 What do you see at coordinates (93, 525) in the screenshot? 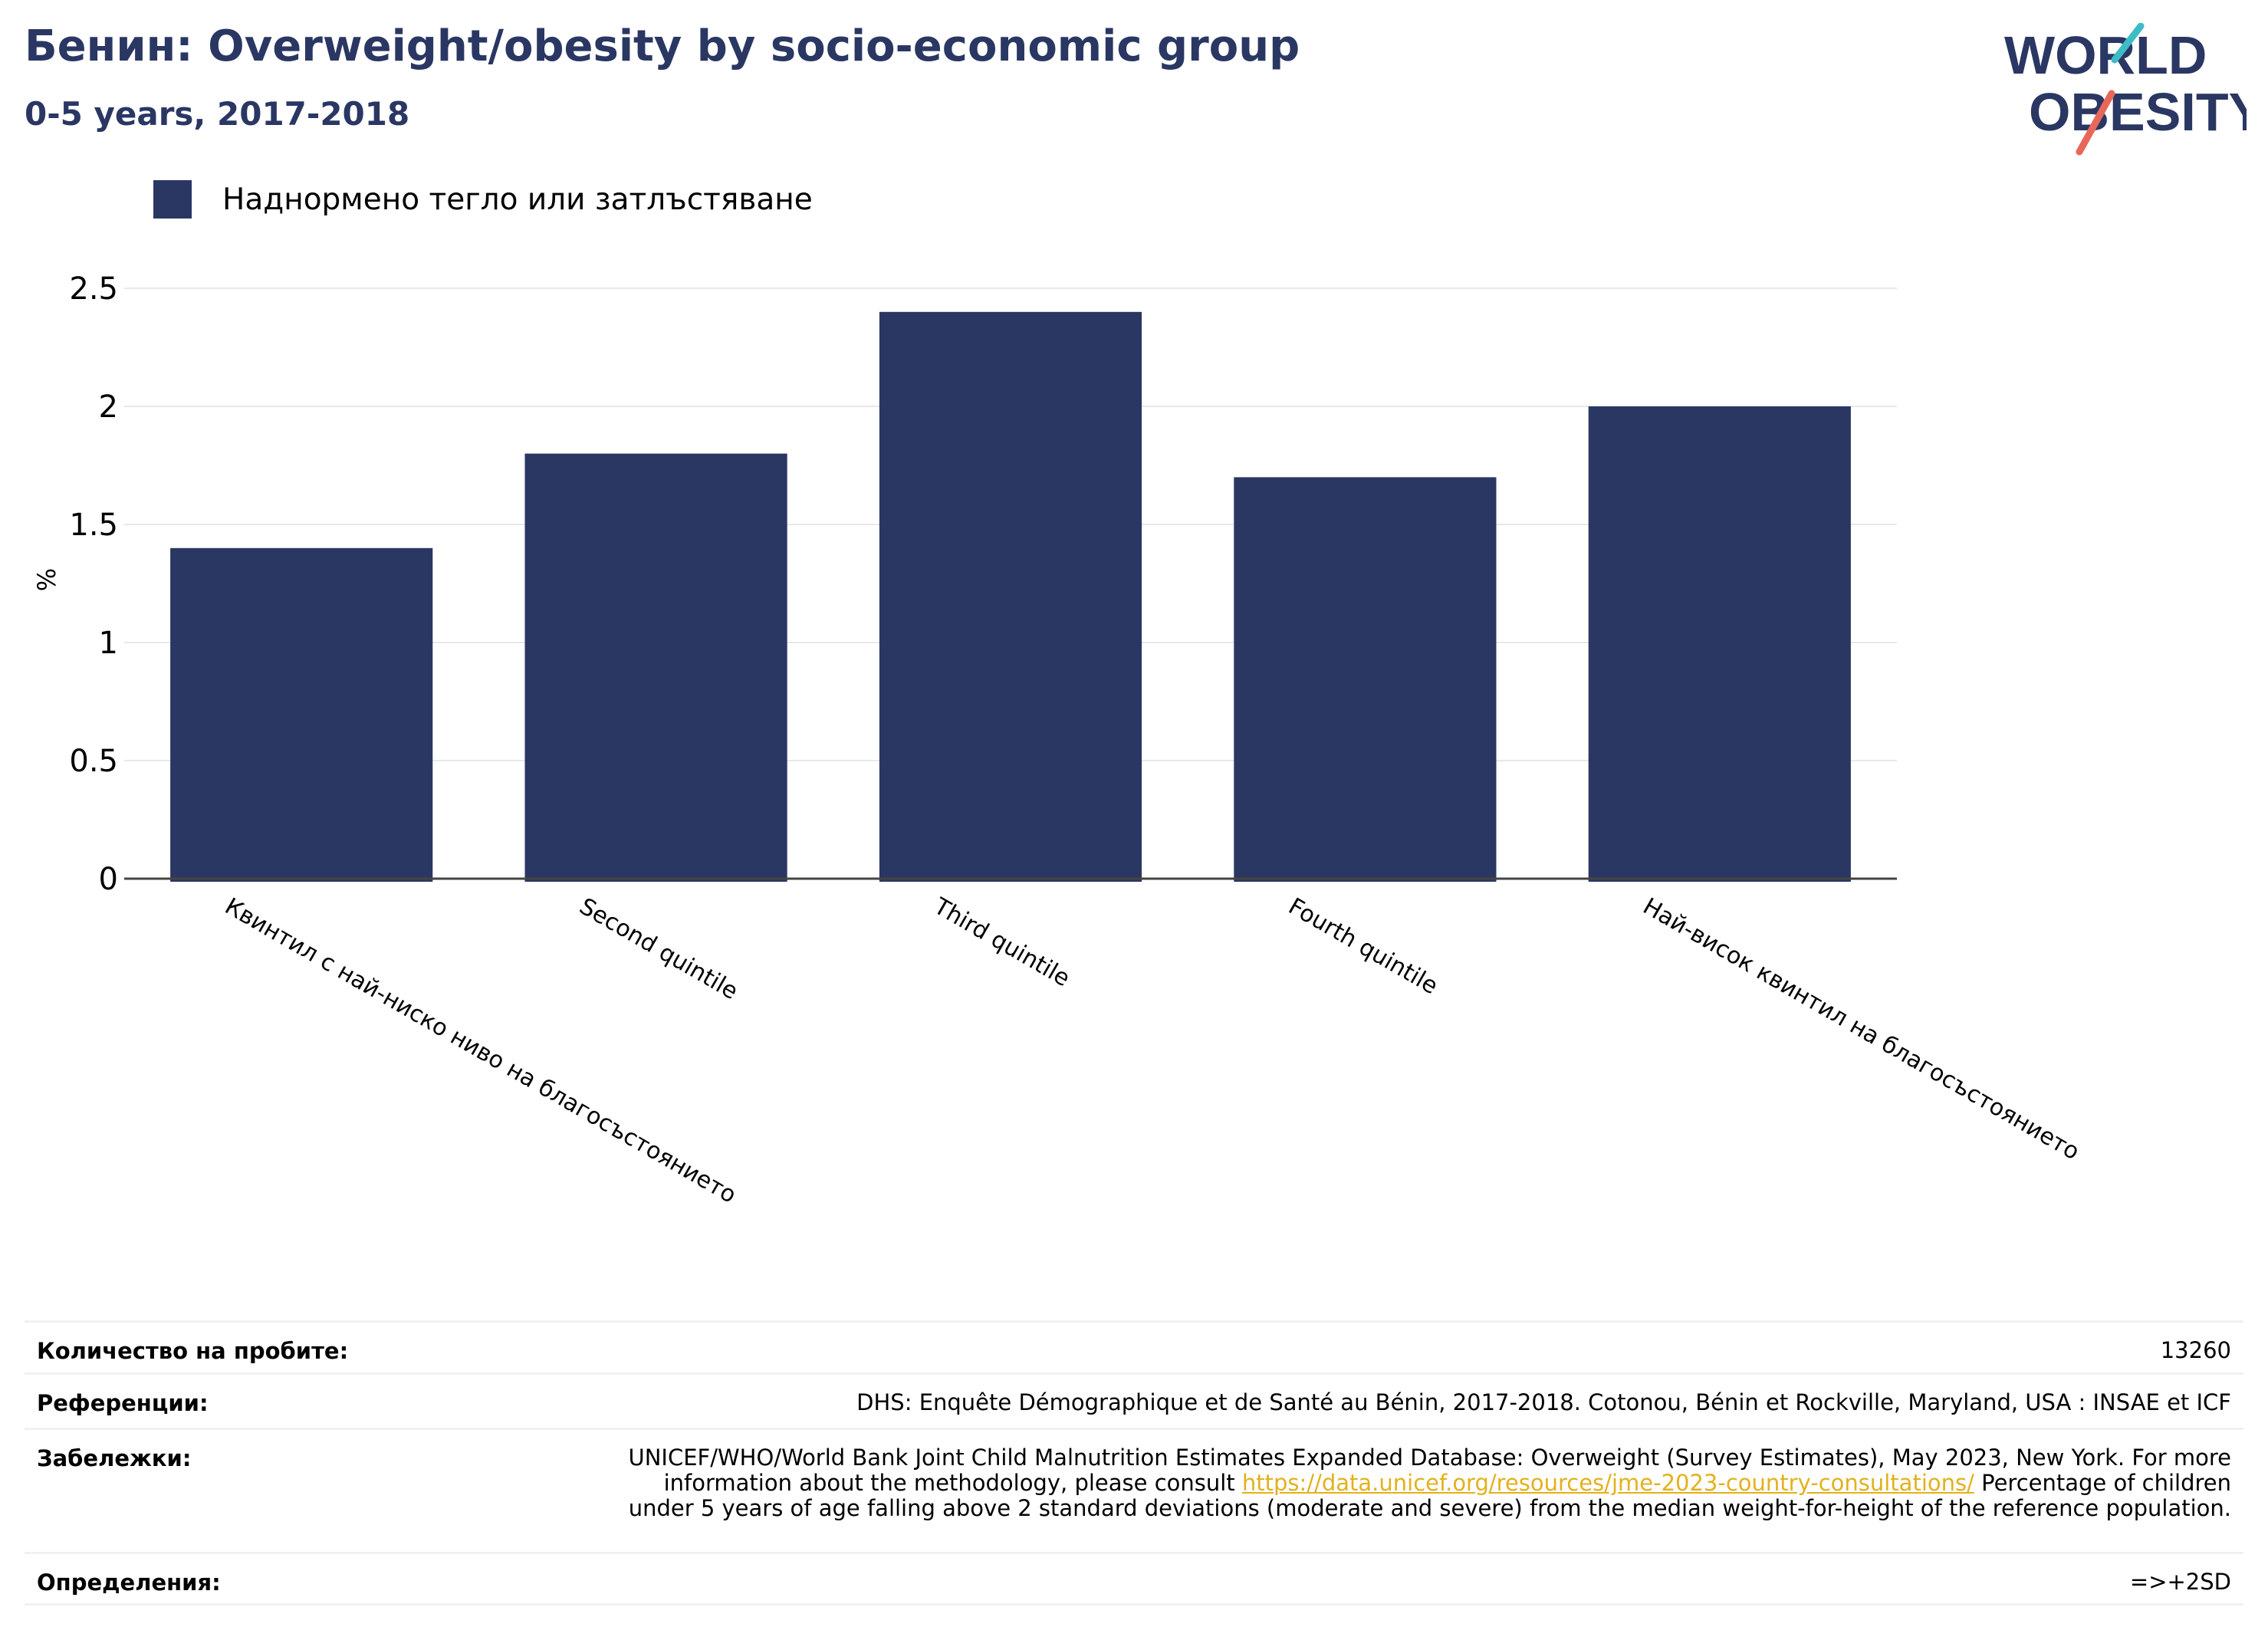
I see `y-tick-label: 1.5` at bounding box center [93, 525].